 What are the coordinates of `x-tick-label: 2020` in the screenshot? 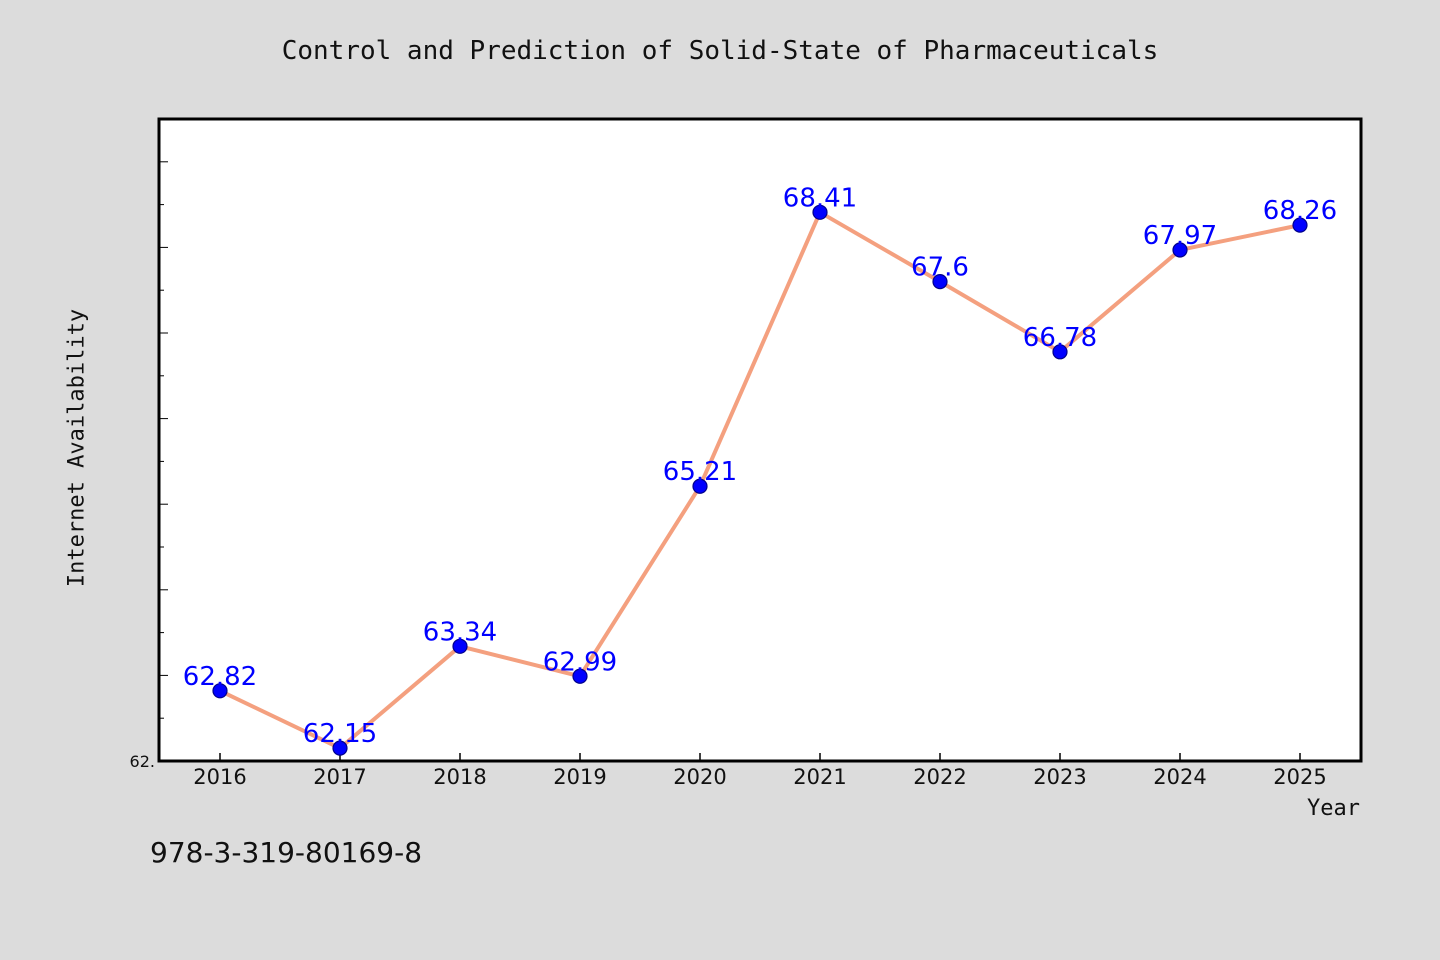 It's located at (699, 777).